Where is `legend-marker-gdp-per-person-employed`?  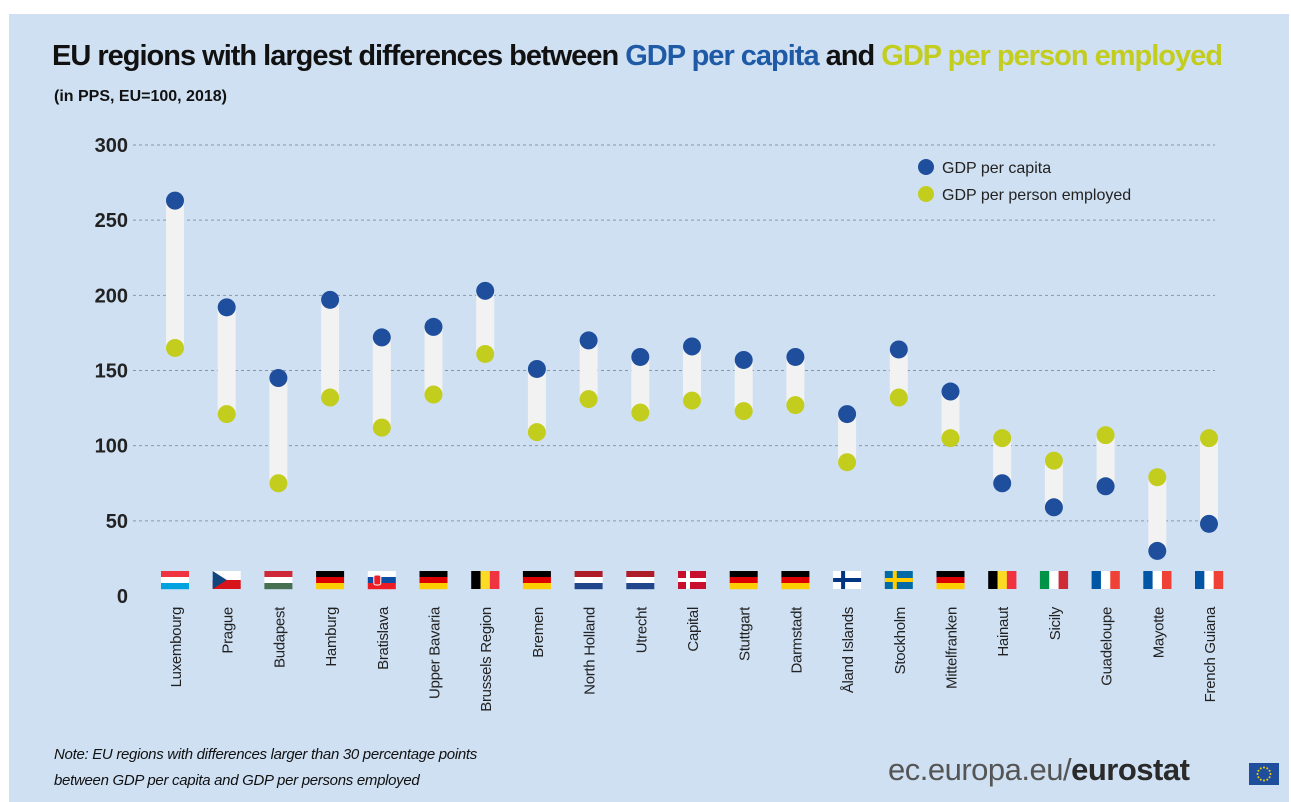
legend-marker-gdp-per-person-employed is located at coordinates (926, 194).